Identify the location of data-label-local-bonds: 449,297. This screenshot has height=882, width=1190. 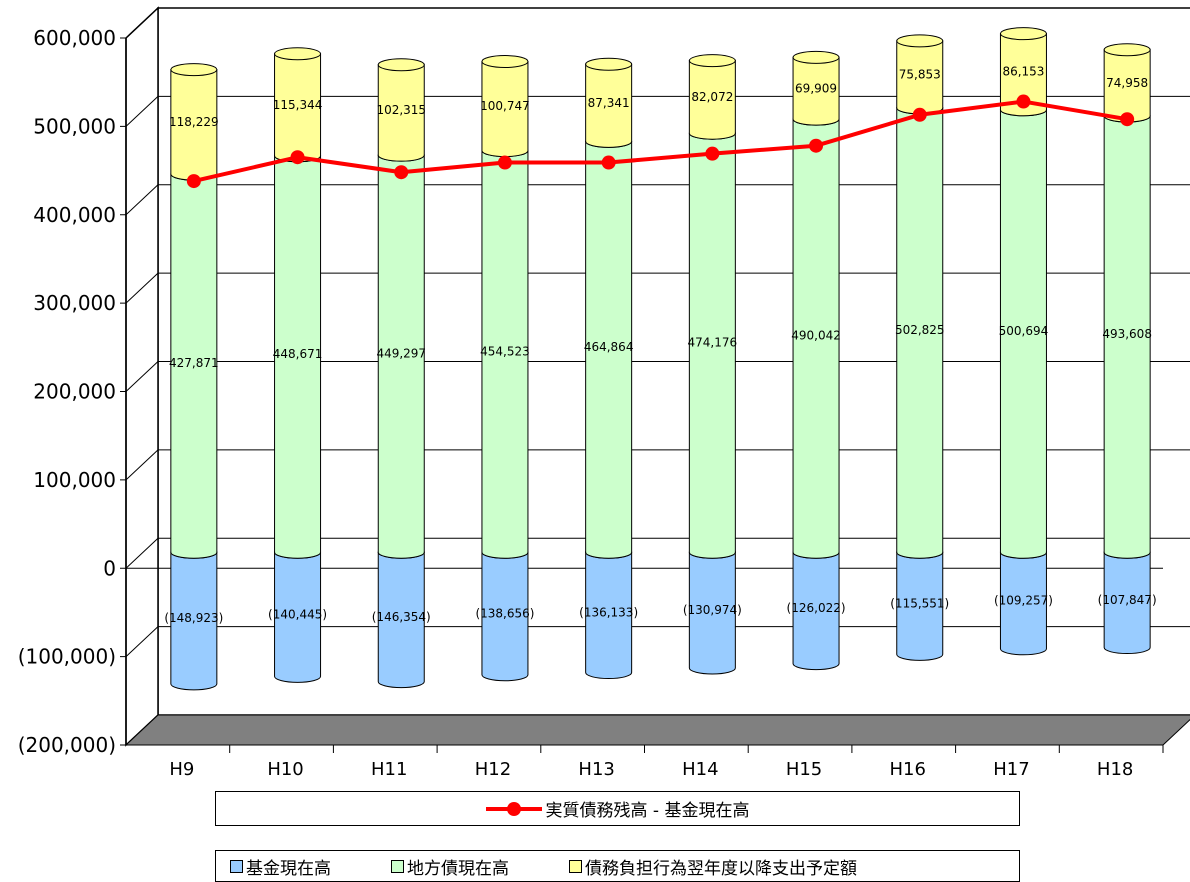
(401, 354).